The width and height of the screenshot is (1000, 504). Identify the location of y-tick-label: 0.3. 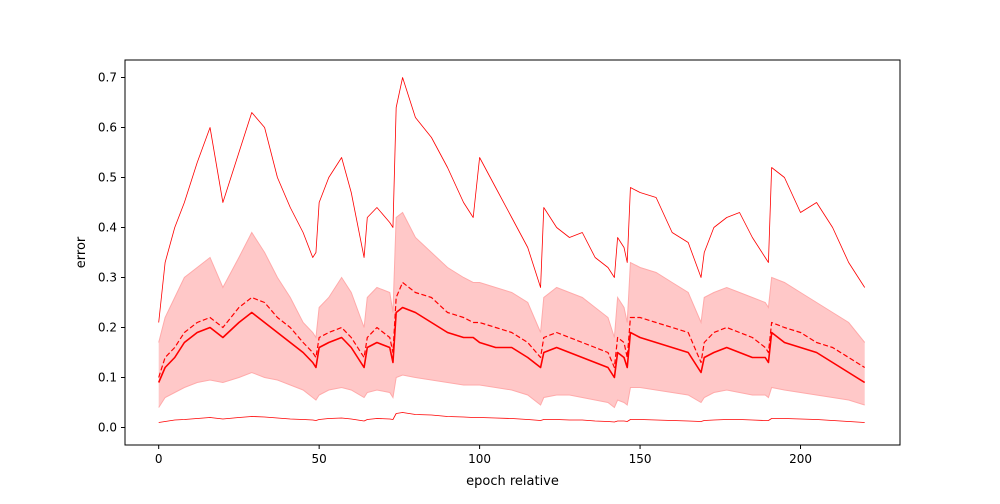
(107, 278).